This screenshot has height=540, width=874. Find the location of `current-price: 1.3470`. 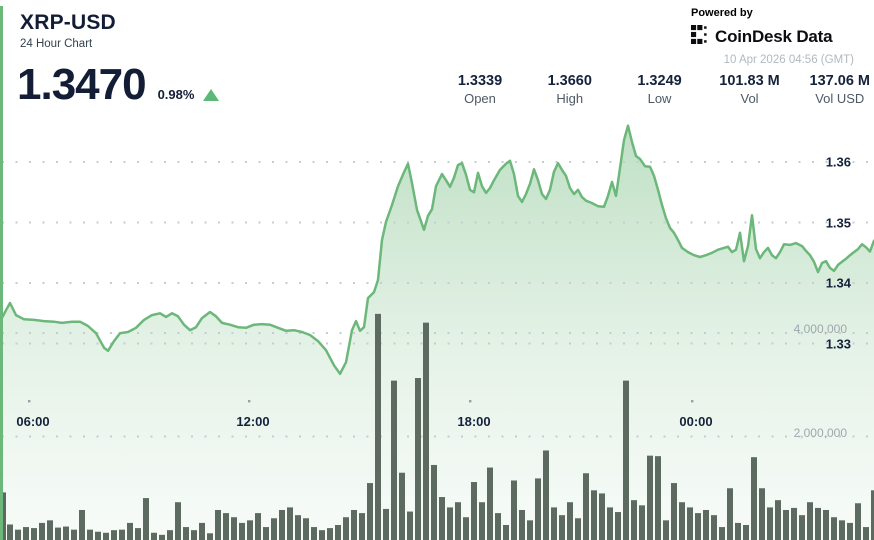

current-price: 1.3470 is located at coordinates (82, 84).